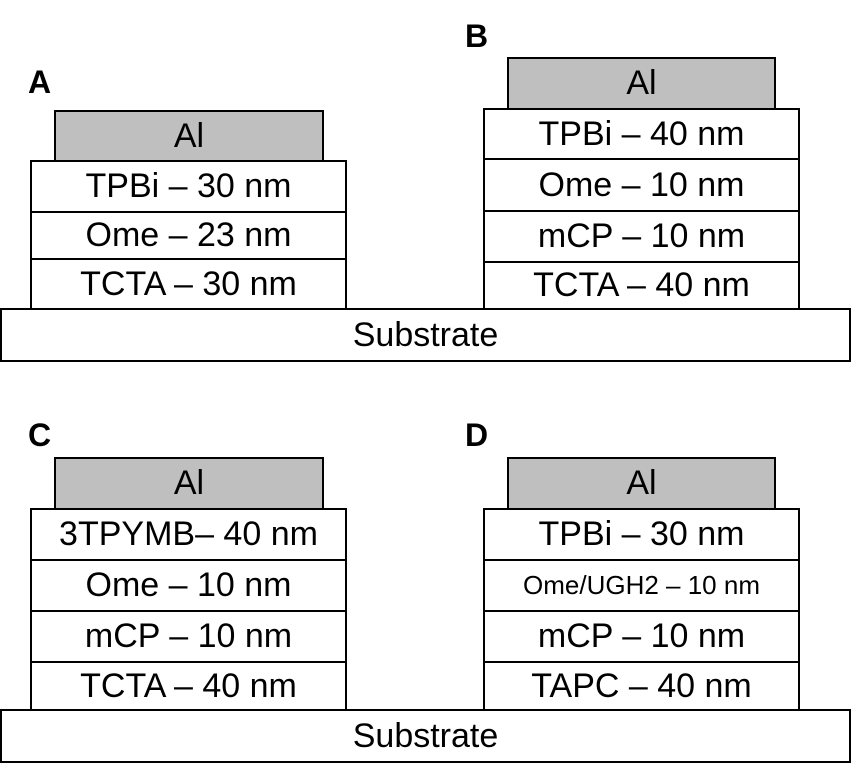 Image resolution: width=851 pixels, height=781 pixels. What do you see at coordinates (189, 136) in the screenshot?
I see `panel-a-al-layer: Al` at bounding box center [189, 136].